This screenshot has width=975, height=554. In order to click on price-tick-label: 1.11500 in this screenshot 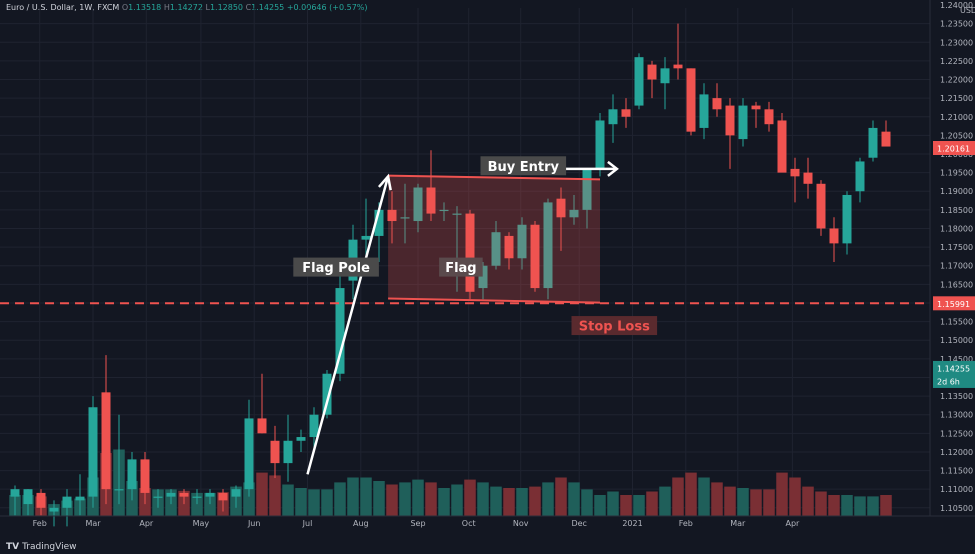, I will do `click(956, 471)`.